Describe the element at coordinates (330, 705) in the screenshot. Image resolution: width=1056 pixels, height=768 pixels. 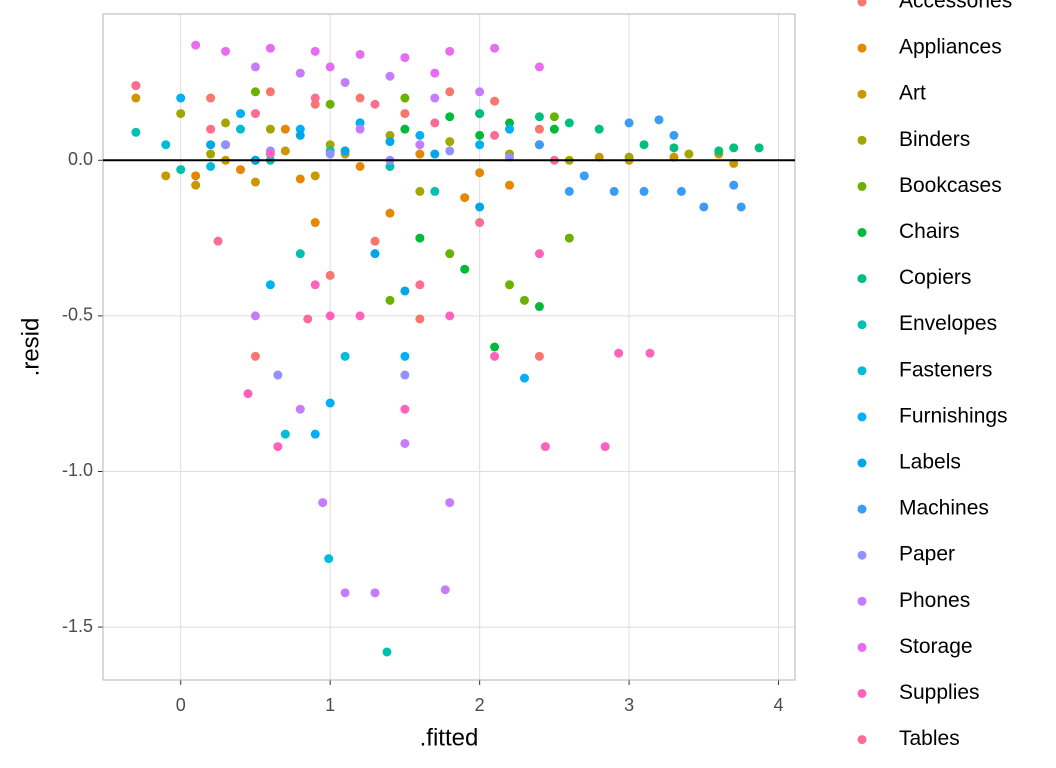
I see `x-tick-label: 1` at that location.